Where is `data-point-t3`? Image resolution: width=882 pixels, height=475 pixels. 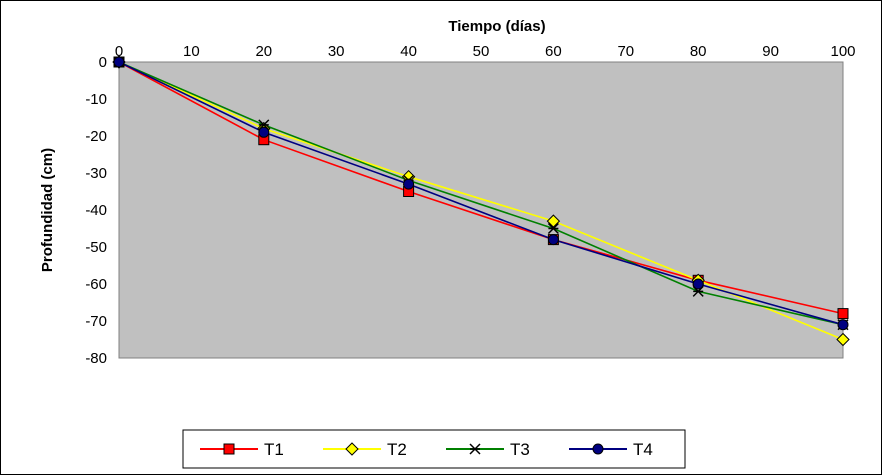
data-point-t3 is located at coordinates (553, 228).